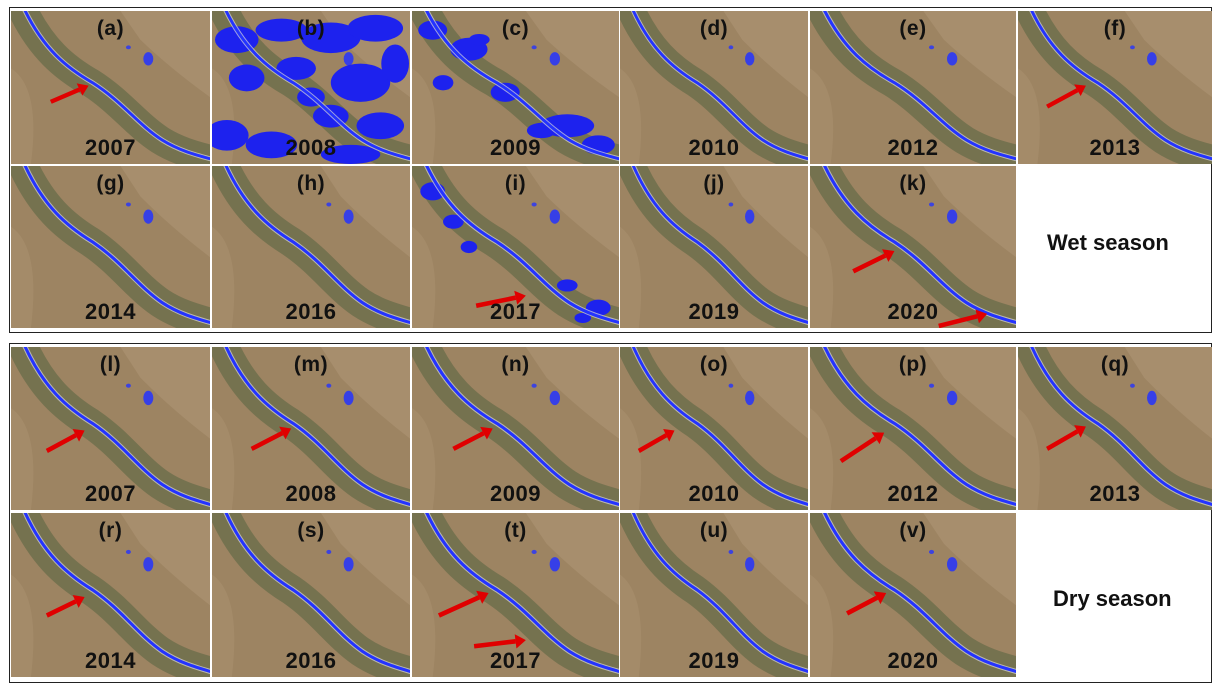  I want to click on panel-letter: (l), so click(110, 365).